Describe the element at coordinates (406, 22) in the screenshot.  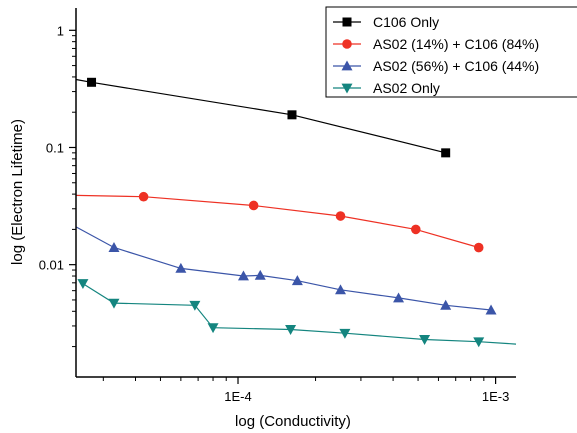
I see `legend-label: C106 Only` at that location.